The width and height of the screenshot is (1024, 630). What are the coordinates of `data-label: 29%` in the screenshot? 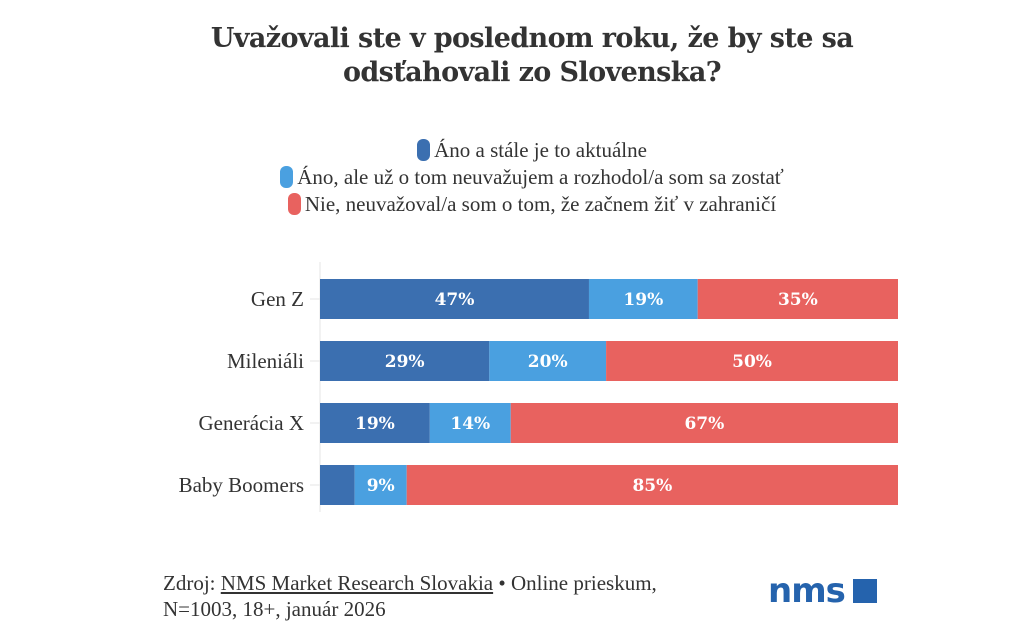 It's located at (405, 362).